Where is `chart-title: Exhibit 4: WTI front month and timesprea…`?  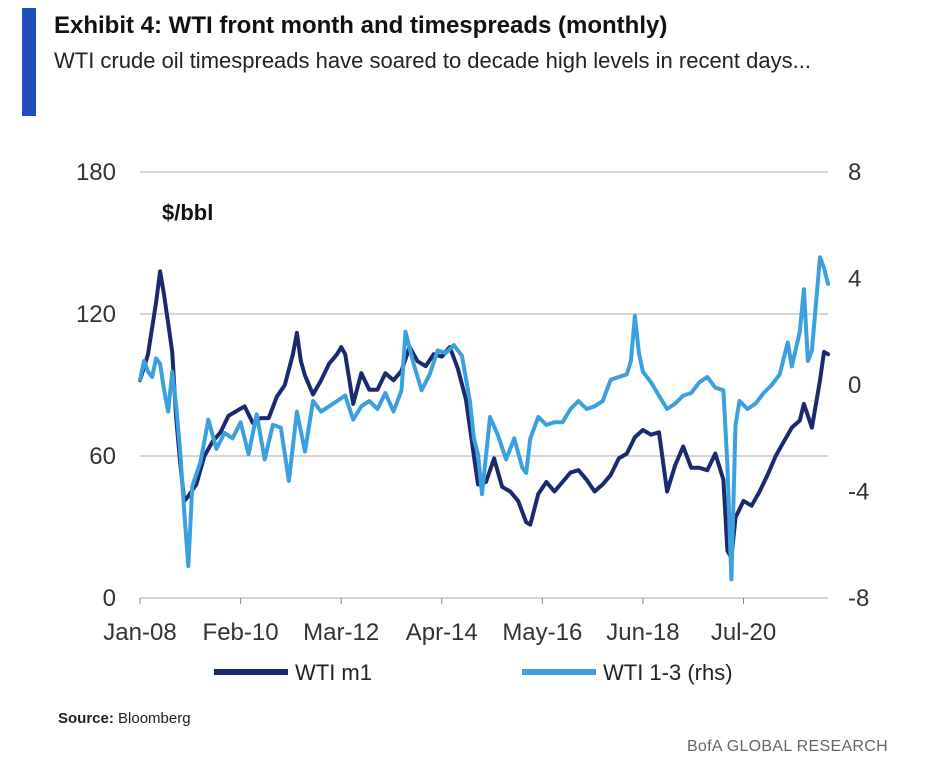 chart-title: Exhibit 4: WTI front month and timesprea… is located at coordinates (361, 25).